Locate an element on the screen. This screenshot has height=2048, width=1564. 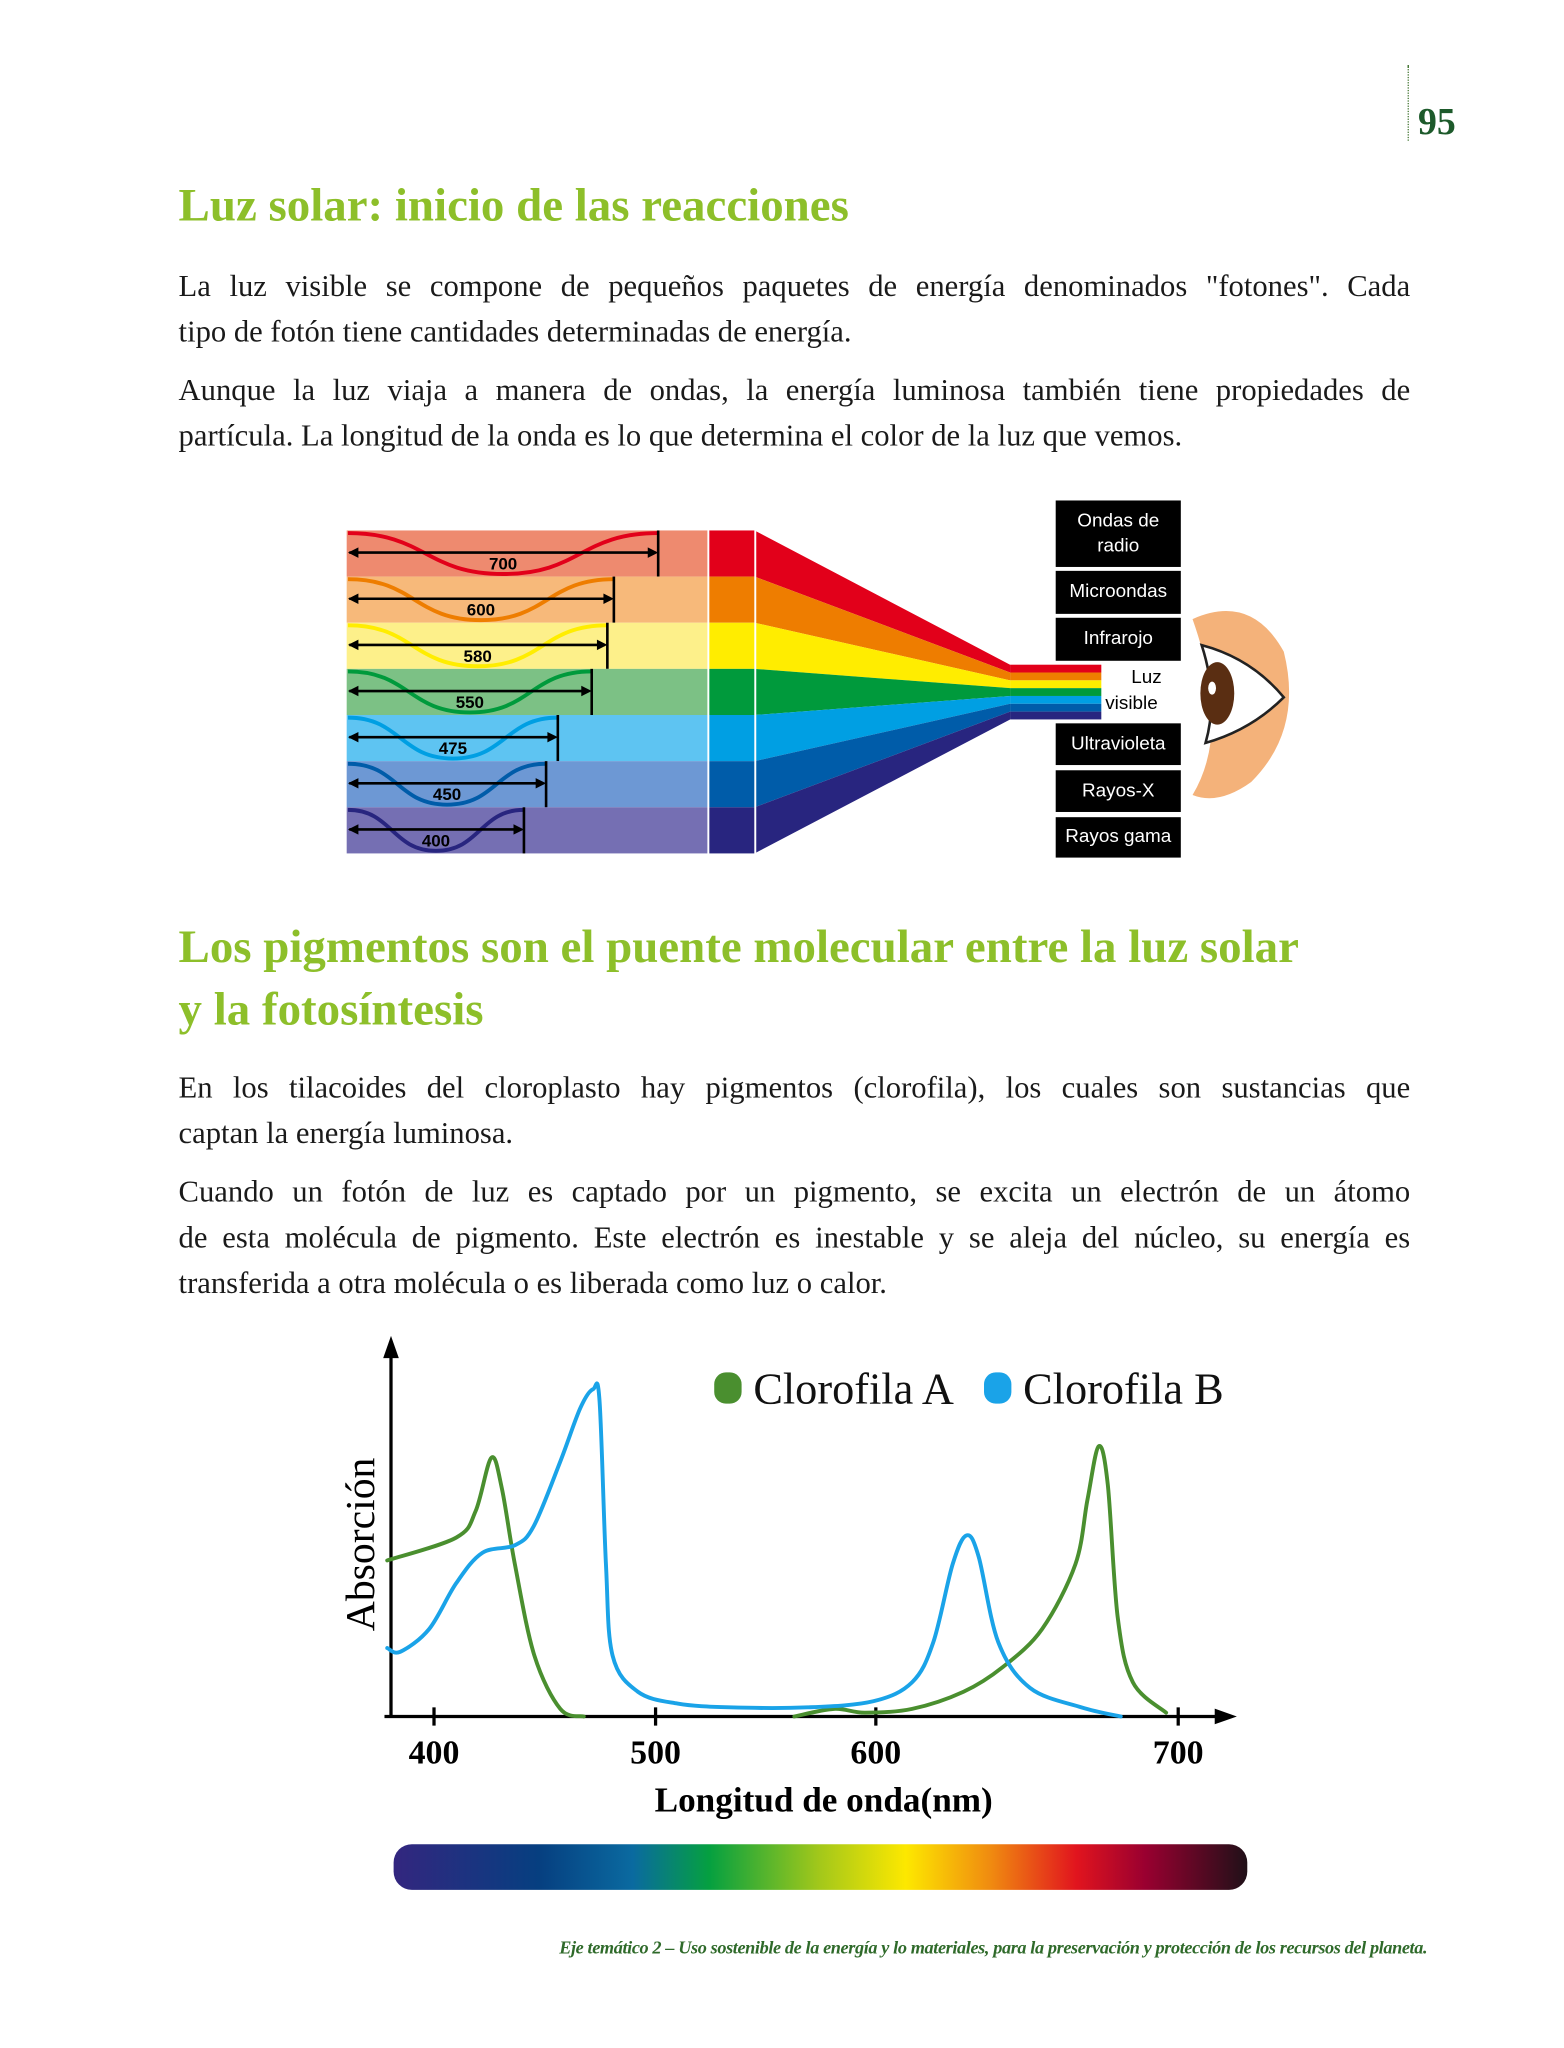
y-axis-label: Absorción is located at coordinates (361, 1544).